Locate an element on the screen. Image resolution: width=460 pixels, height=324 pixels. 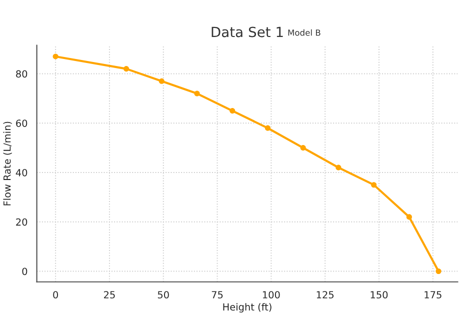
text: Model B is located at coordinates (304, 32).